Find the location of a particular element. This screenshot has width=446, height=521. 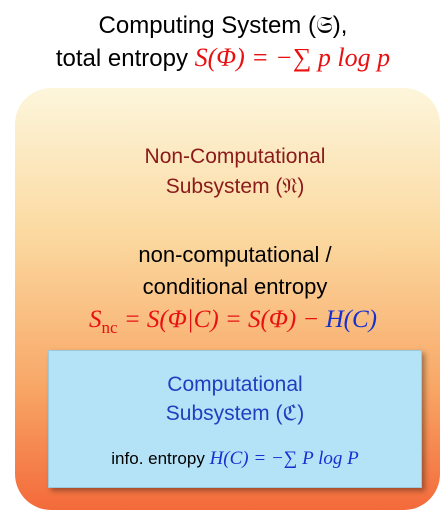

formula-subscript: nc is located at coordinates (109, 327).